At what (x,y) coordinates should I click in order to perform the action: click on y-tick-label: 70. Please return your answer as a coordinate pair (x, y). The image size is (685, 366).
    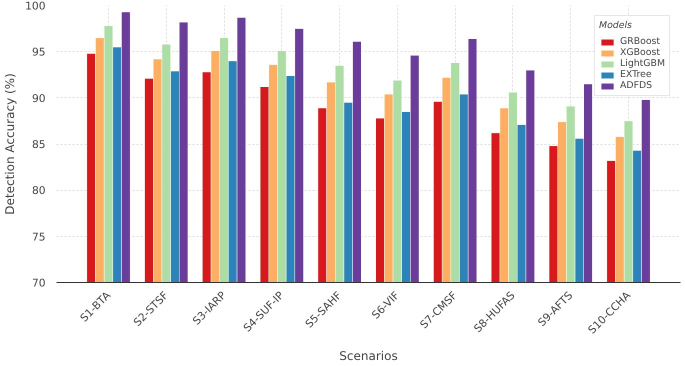
    Looking at the image, I should click on (39, 283).